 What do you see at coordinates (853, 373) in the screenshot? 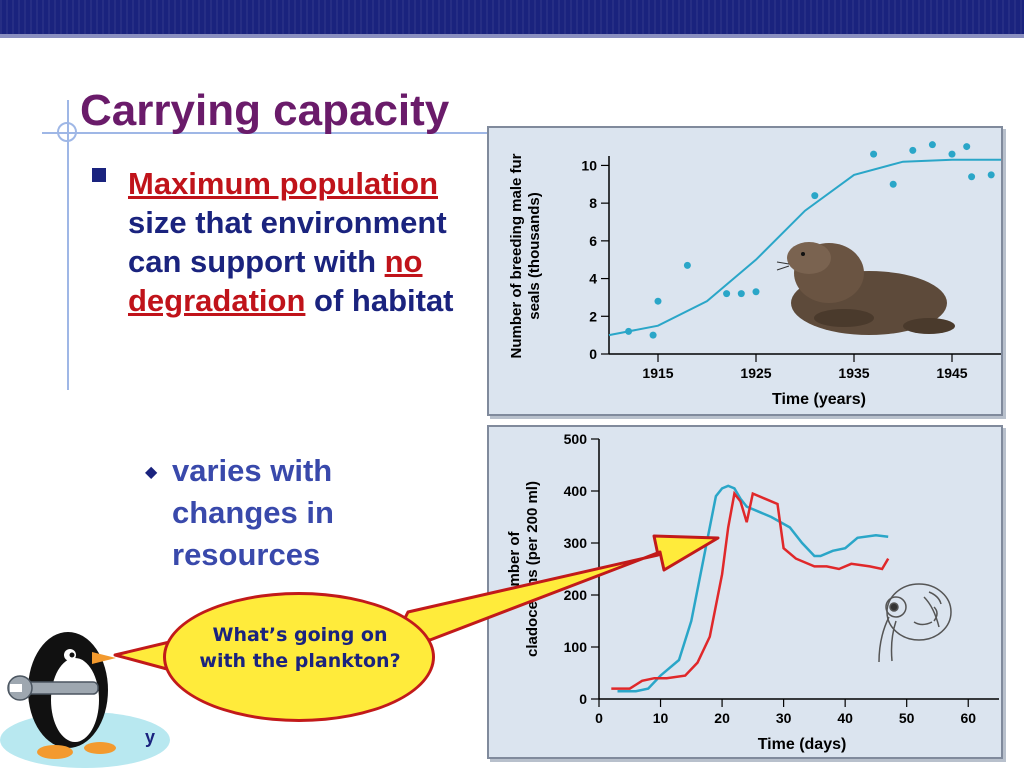
I see `c1-x-tick-label: 1935` at bounding box center [853, 373].